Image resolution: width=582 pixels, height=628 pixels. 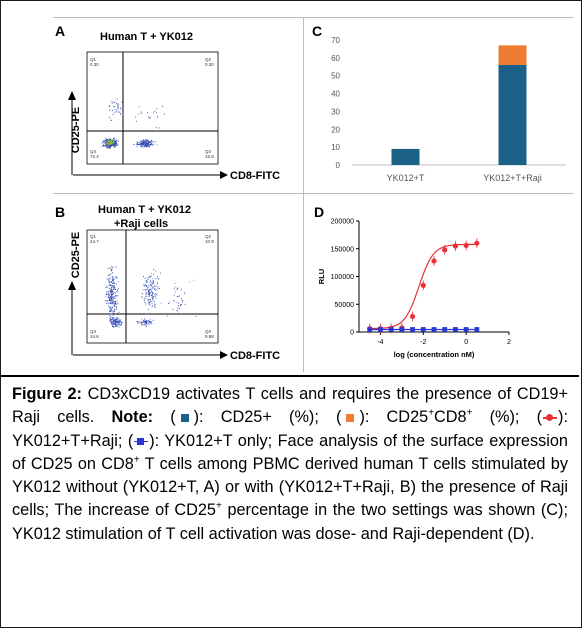 What do you see at coordinates (208, 59) in the screenshot?
I see `panel-a-q2-label: Q2` at bounding box center [208, 59].